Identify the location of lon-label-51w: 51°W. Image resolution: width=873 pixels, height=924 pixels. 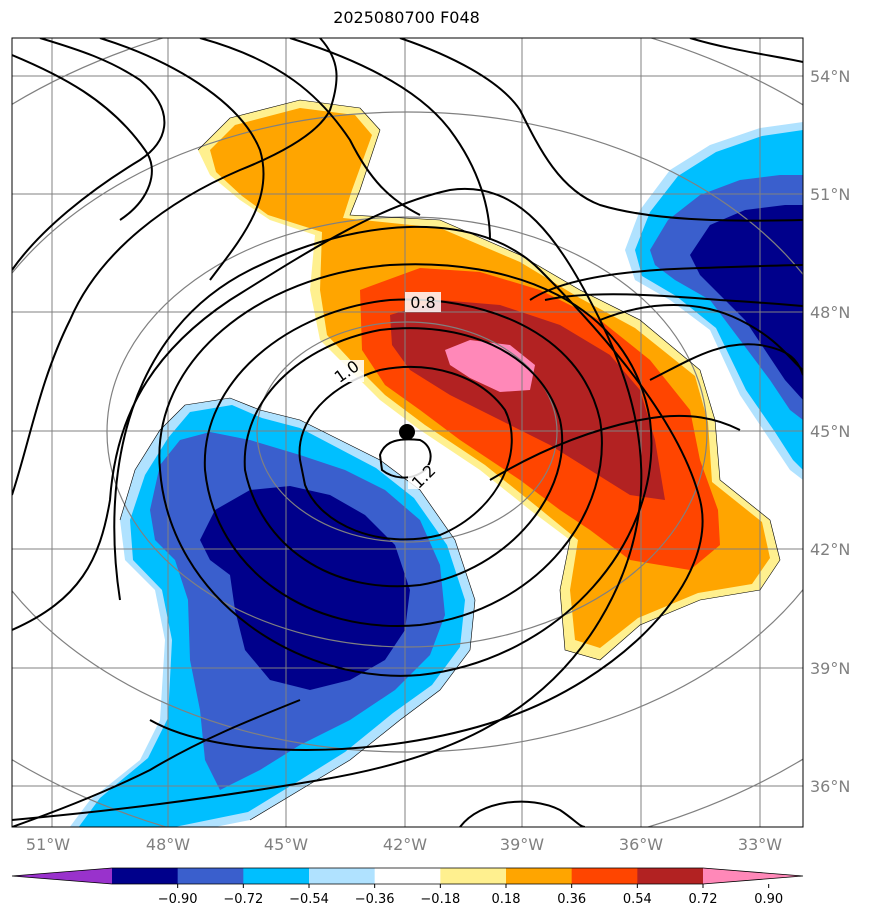
(48, 844).